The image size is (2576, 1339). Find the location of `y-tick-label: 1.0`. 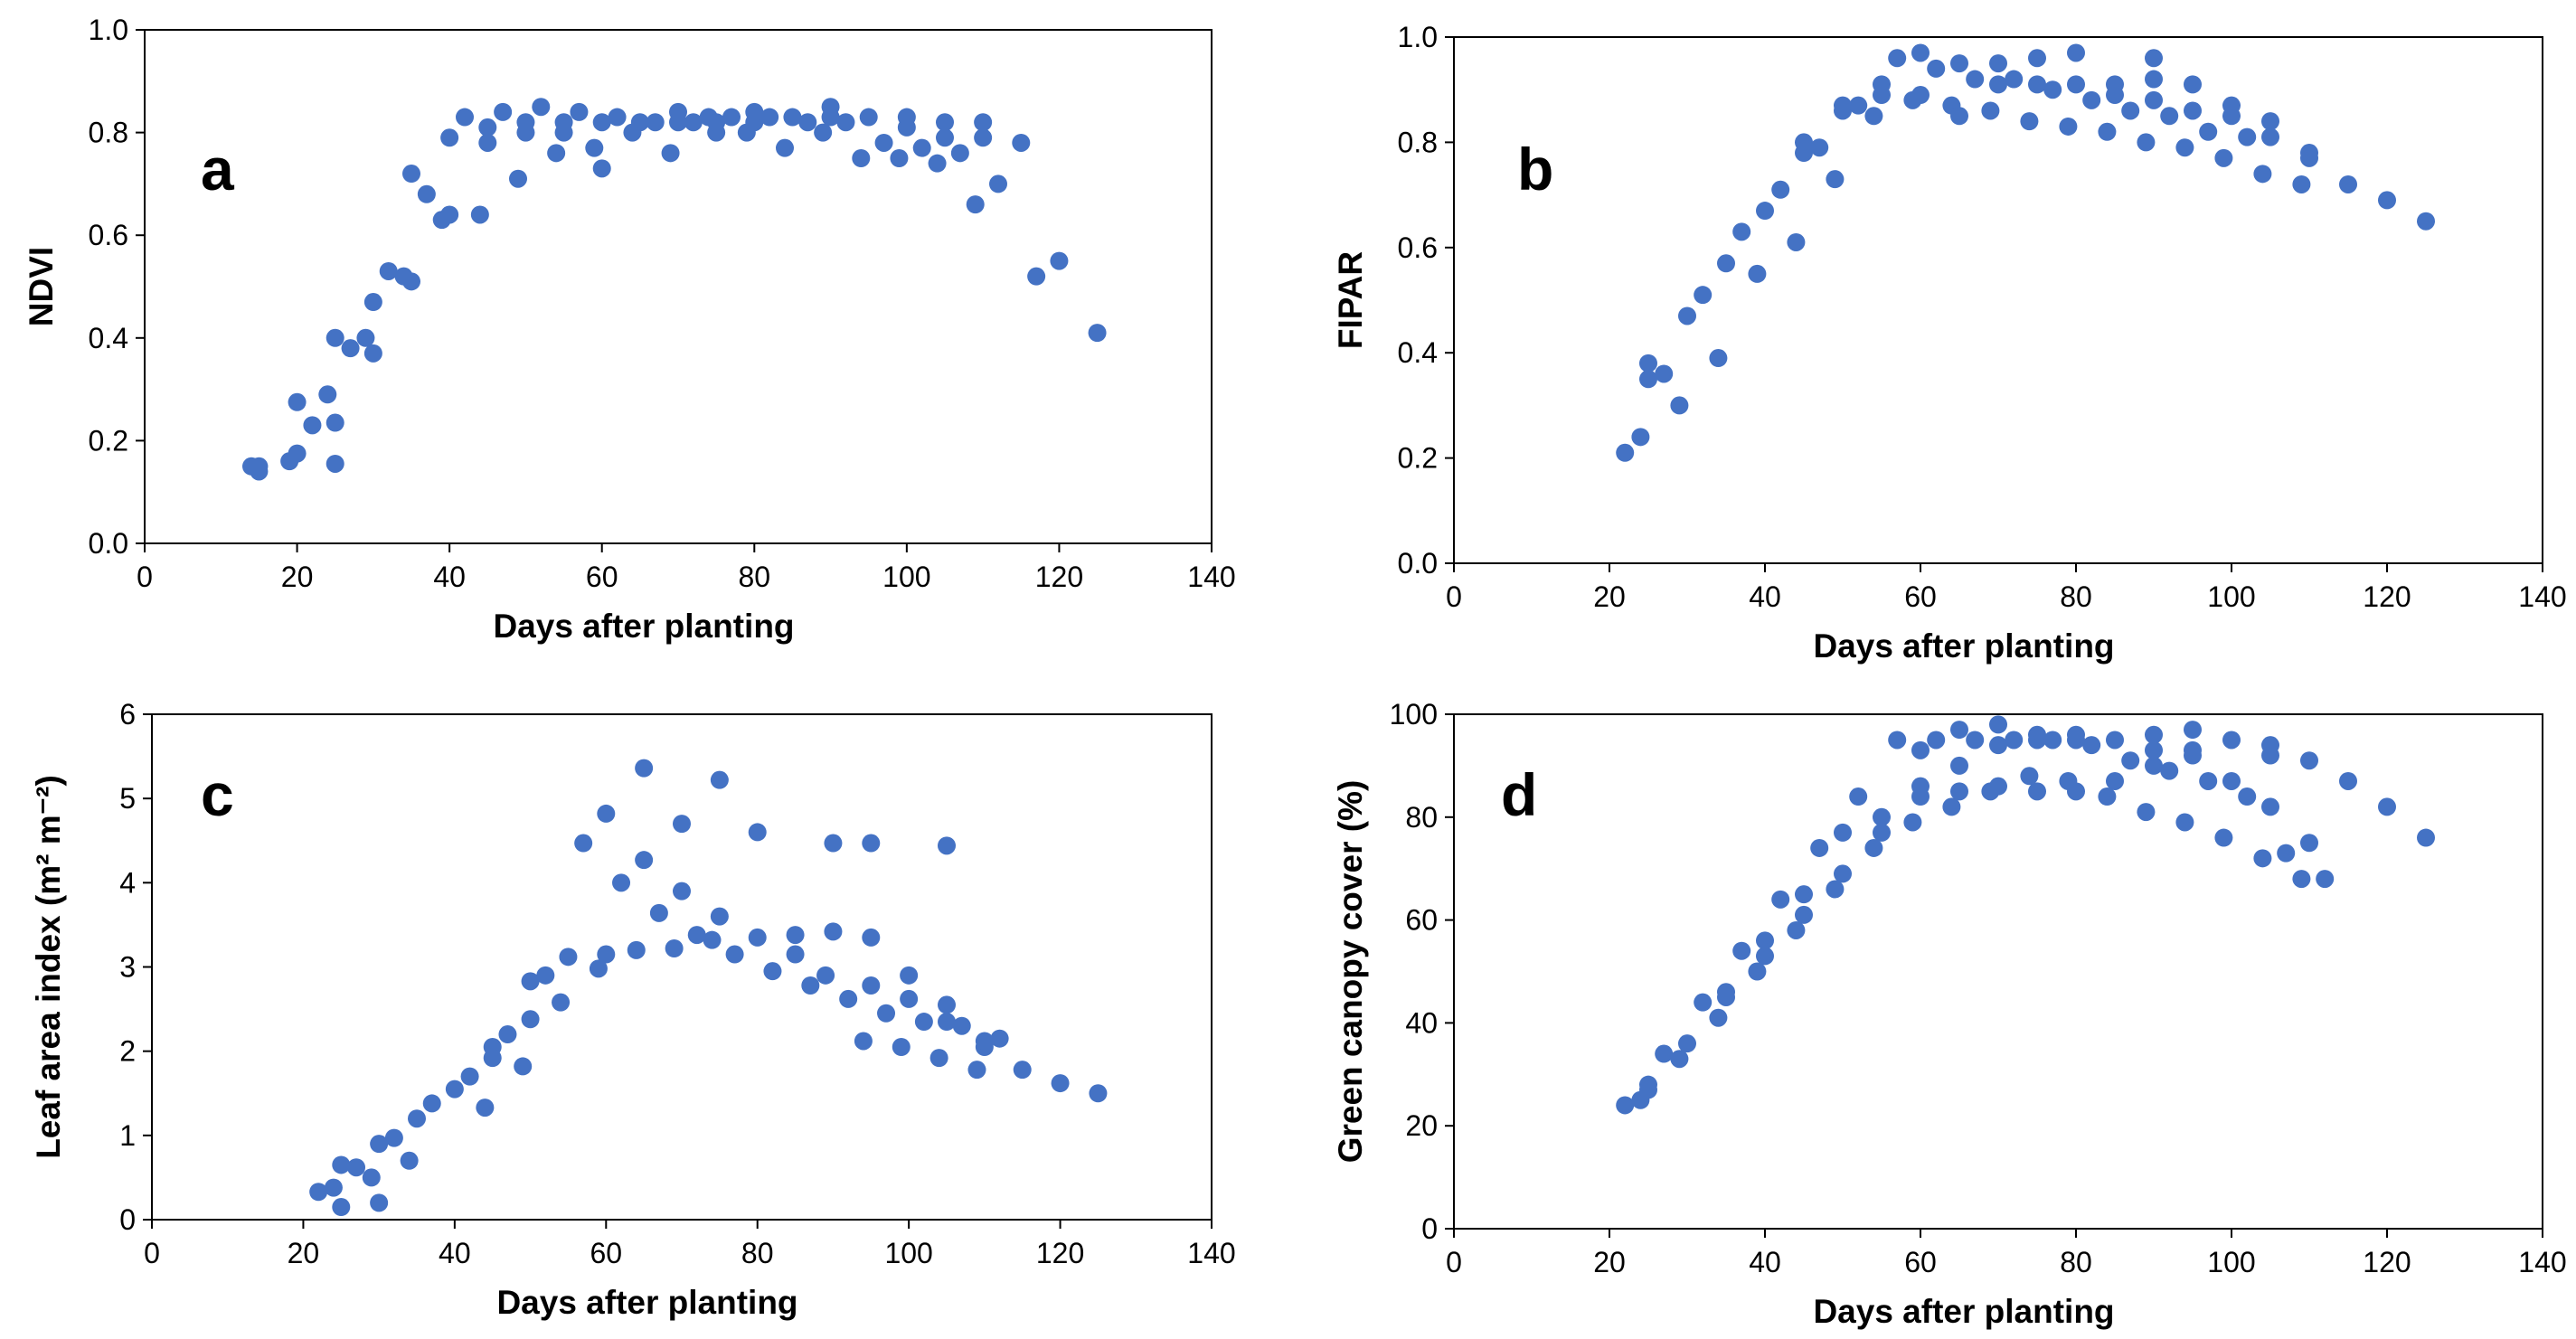

y-tick-label: 1.0 is located at coordinates (108, 30).